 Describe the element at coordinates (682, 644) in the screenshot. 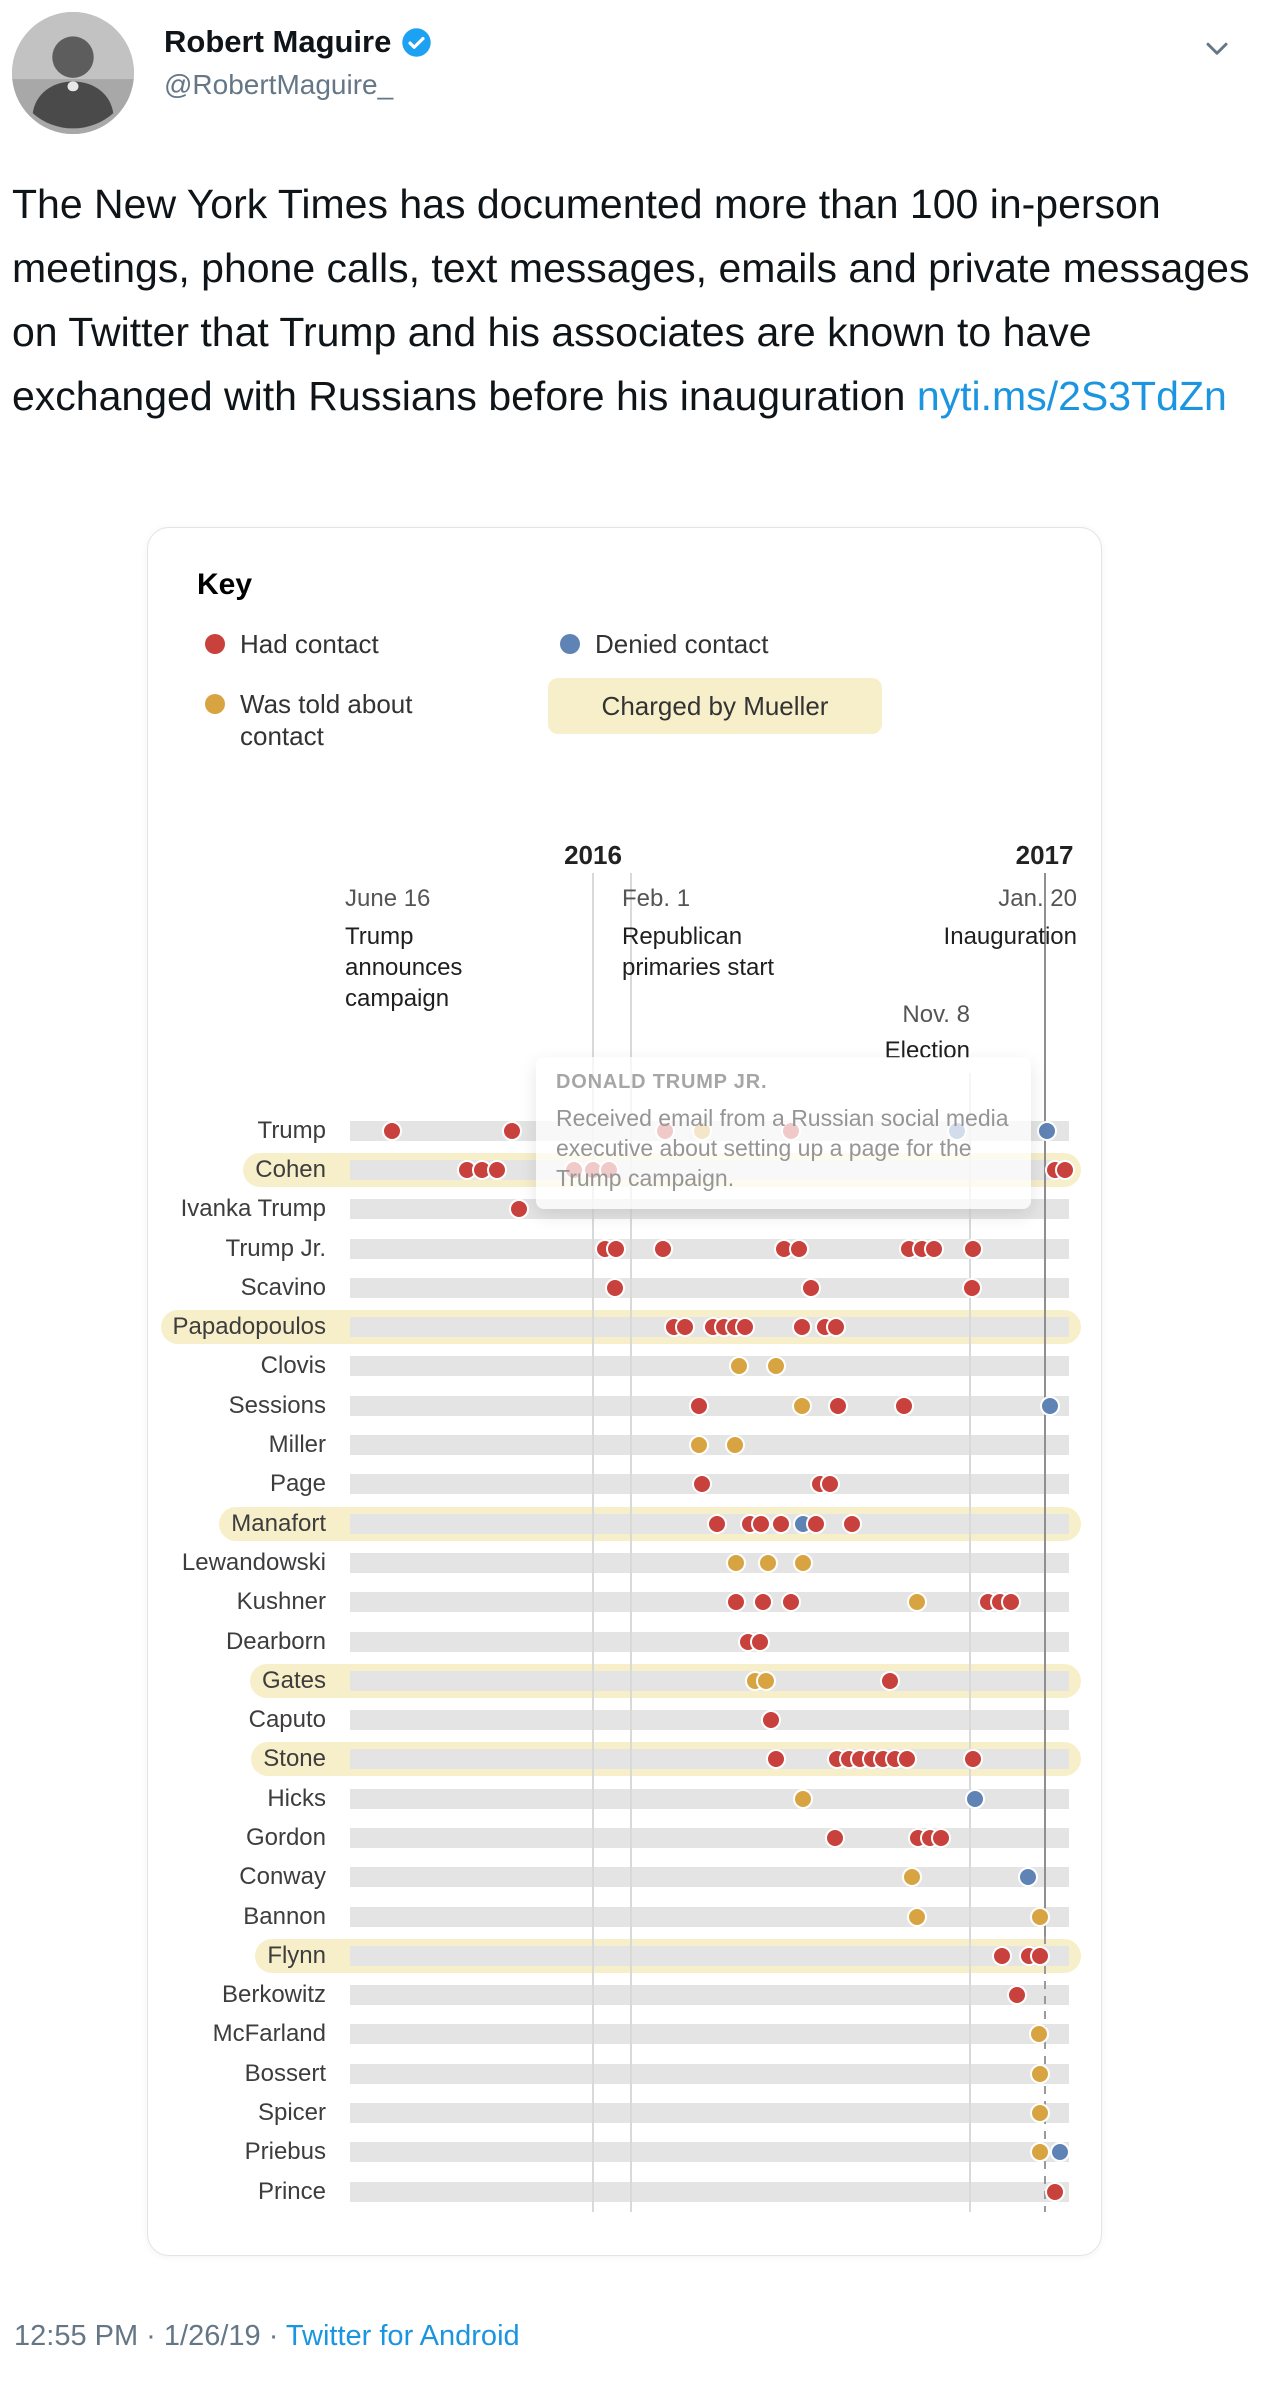

I see `legend-label: Denied contact` at that location.